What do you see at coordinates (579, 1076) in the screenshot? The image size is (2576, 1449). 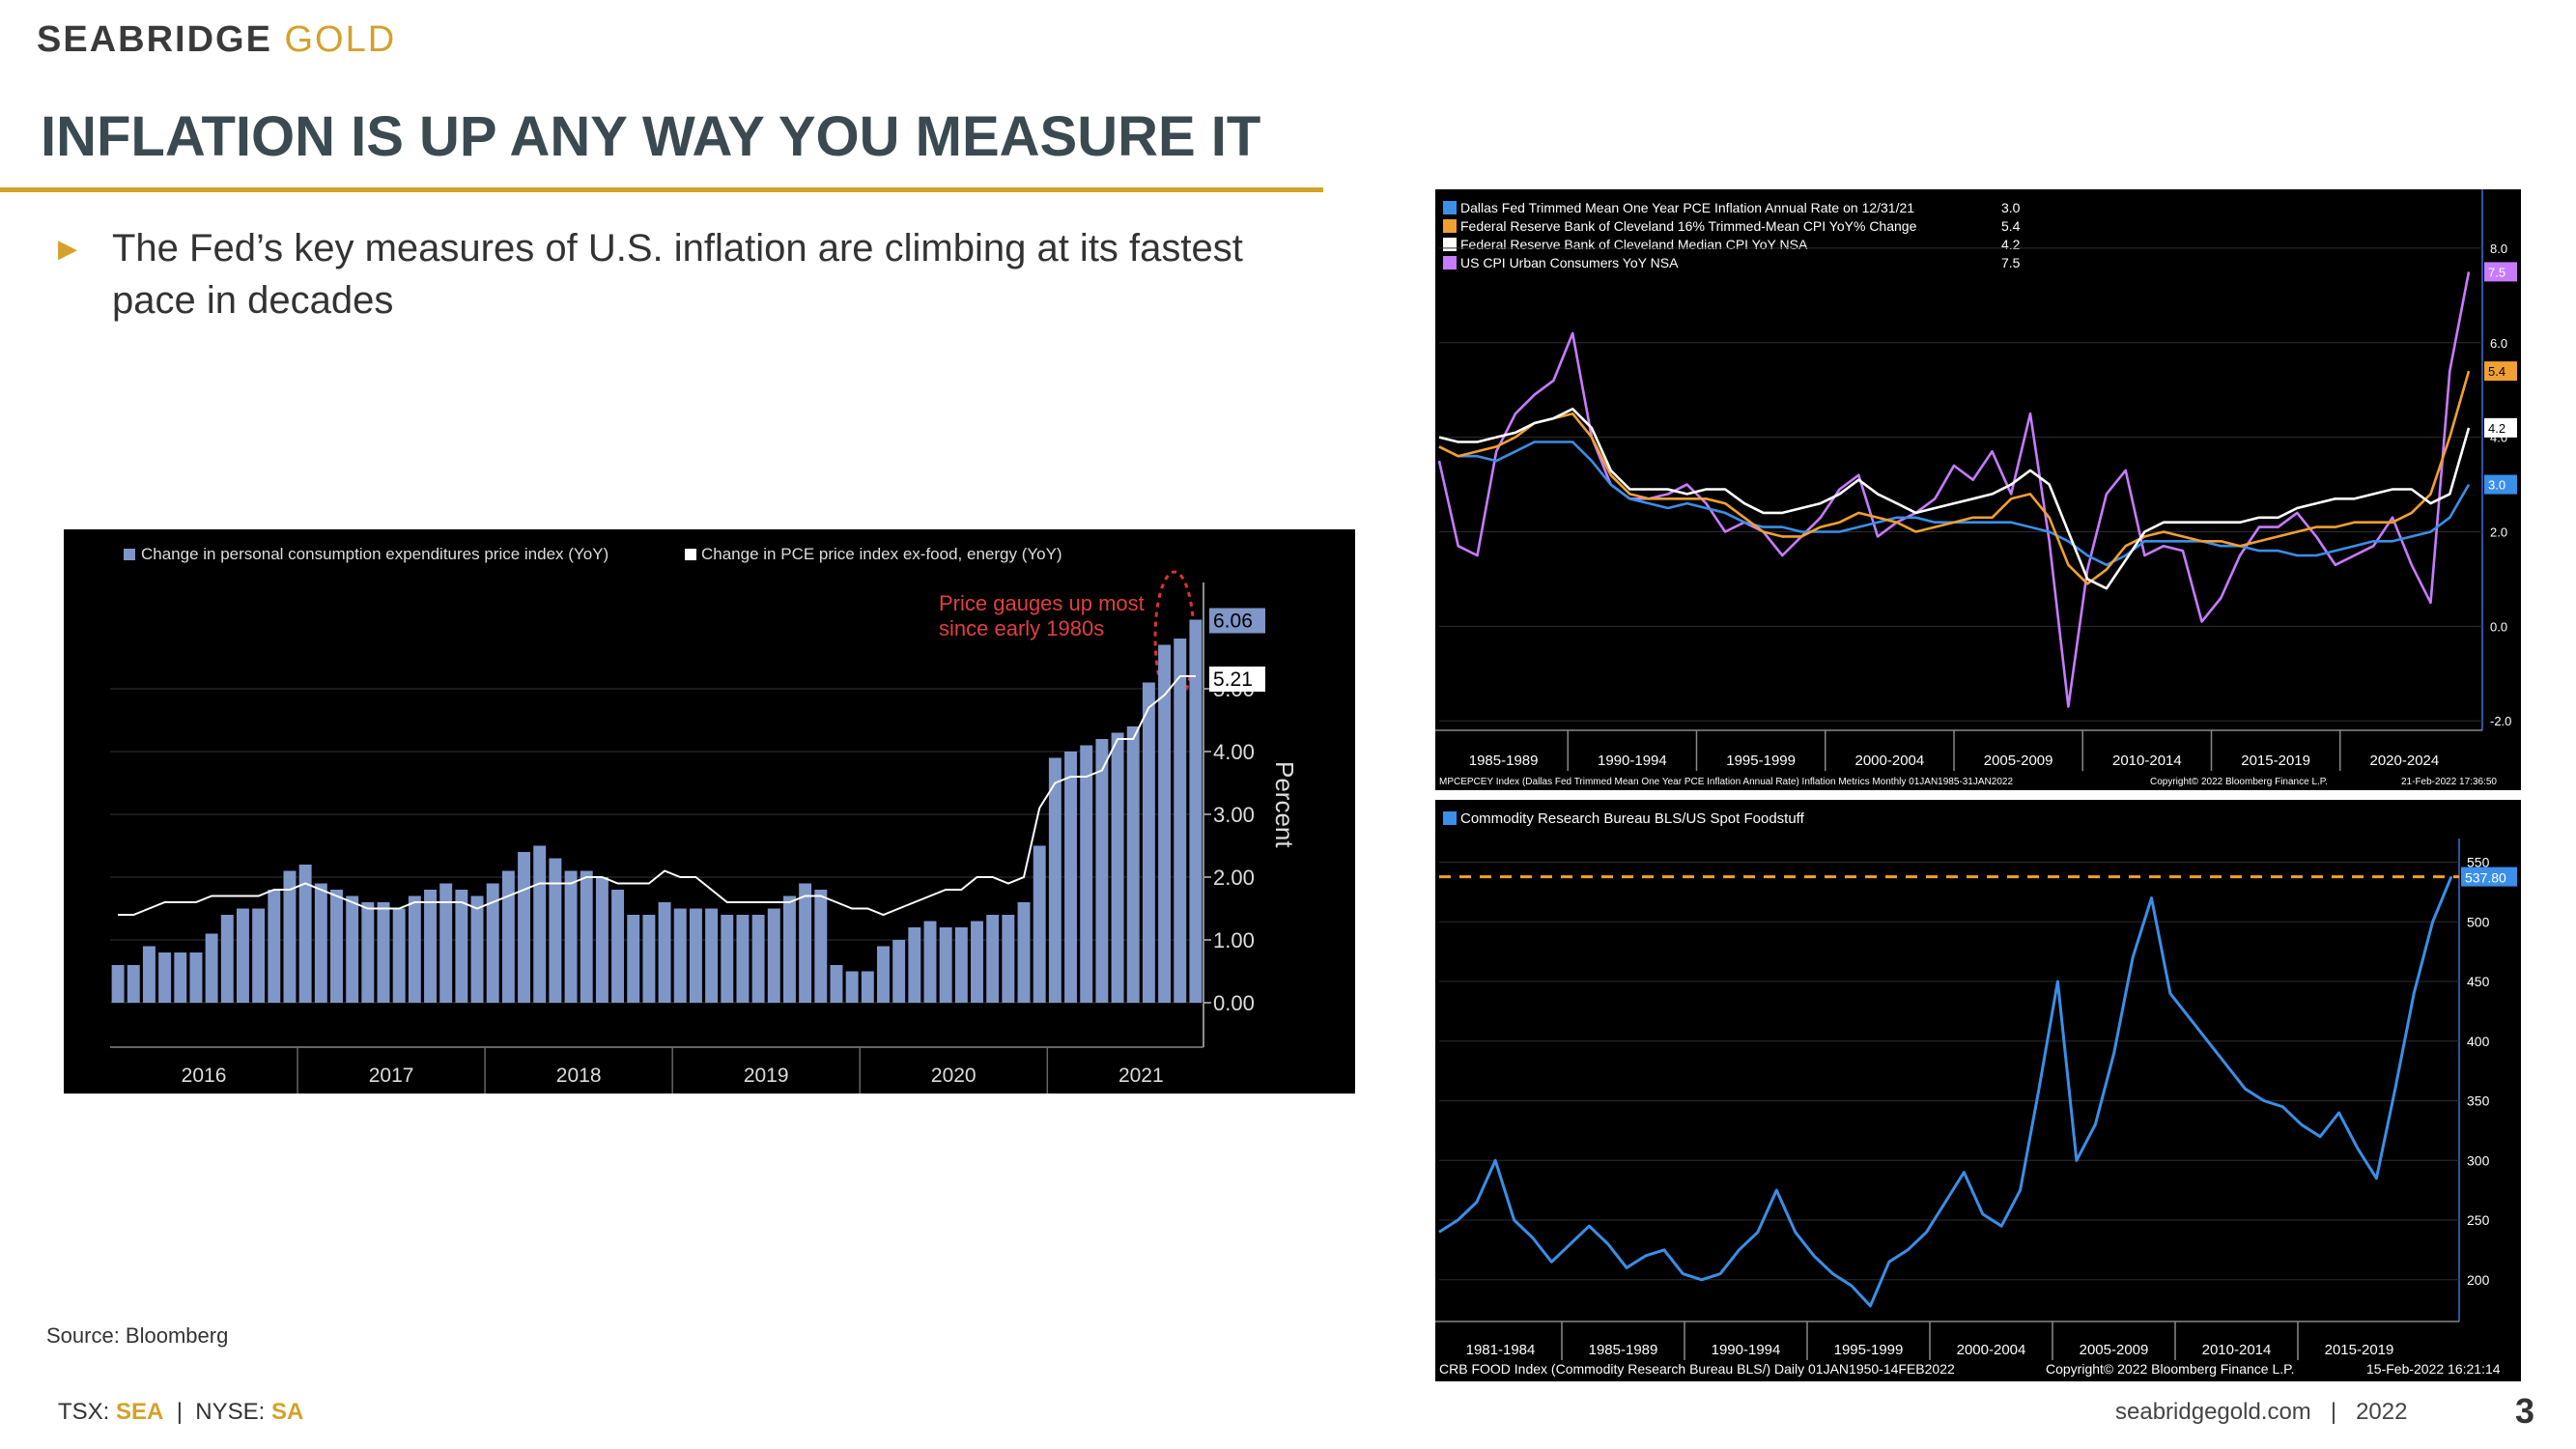 I see `pce-year-label: 2018` at bounding box center [579, 1076].